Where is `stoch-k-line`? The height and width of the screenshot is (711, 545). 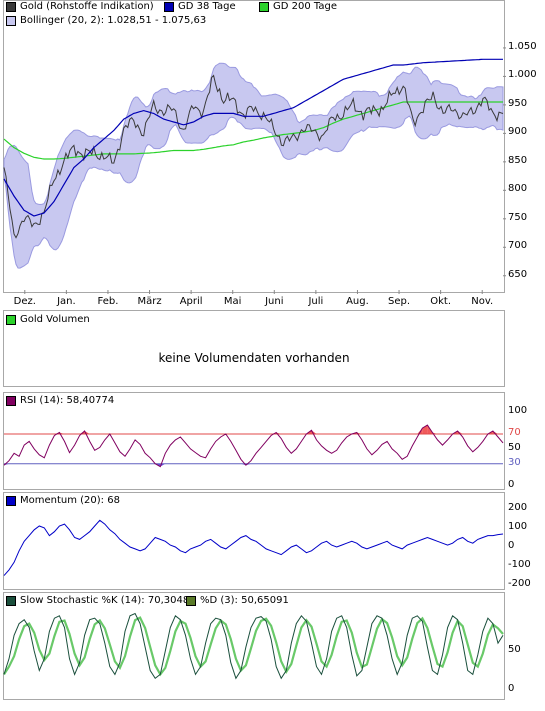
stoch-k-line is located at coordinates (253, 646).